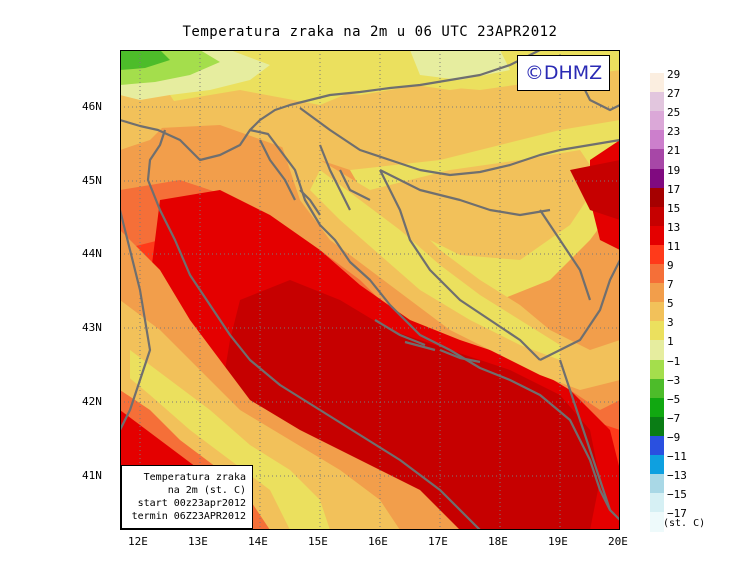 The height and width of the screenshot is (582, 740). What do you see at coordinates (674, 246) in the screenshot?
I see `legend-label: 11` at bounding box center [674, 246].